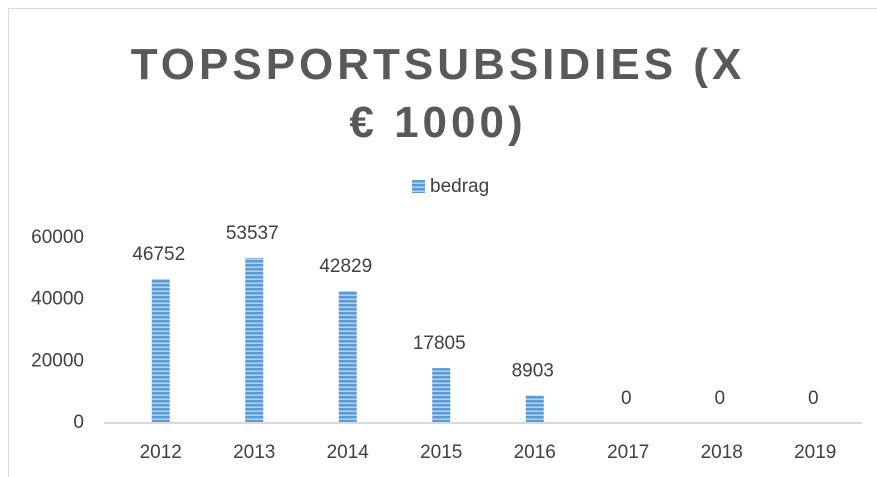 The width and height of the screenshot is (877, 477). What do you see at coordinates (441, 452) in the screenshot?
I see `x-tick-label: 2015` at bounding box center [441, 452].